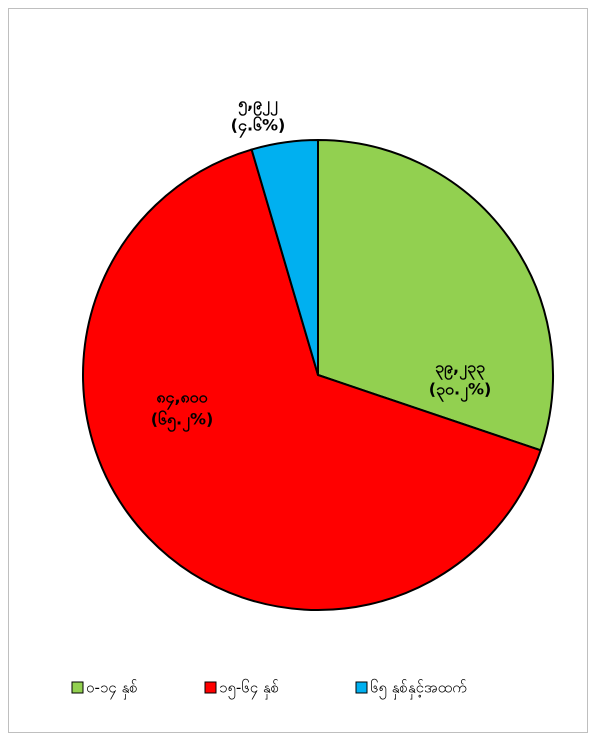  I want to click on percent-label: (၃၀.၂%), so click(460, 391).